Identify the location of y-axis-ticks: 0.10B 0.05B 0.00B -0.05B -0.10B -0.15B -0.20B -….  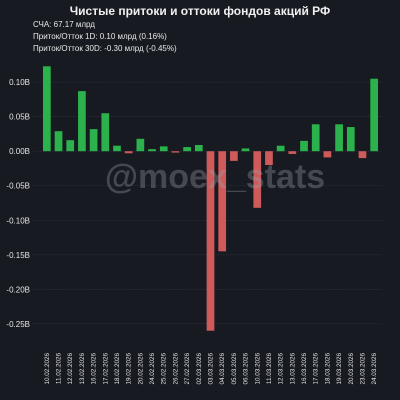
(18, 203).